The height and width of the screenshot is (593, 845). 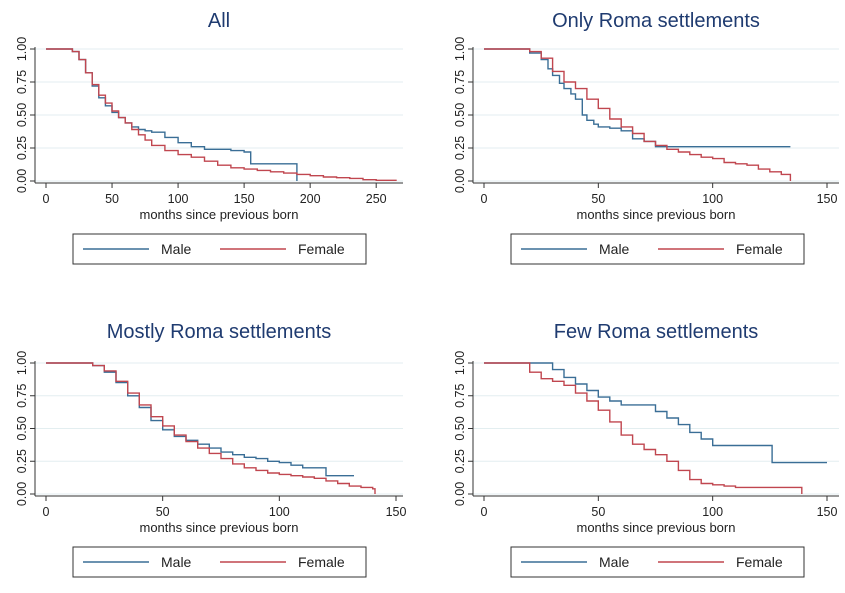 I want to click on chart-title: All, so click(x=219, y=21).